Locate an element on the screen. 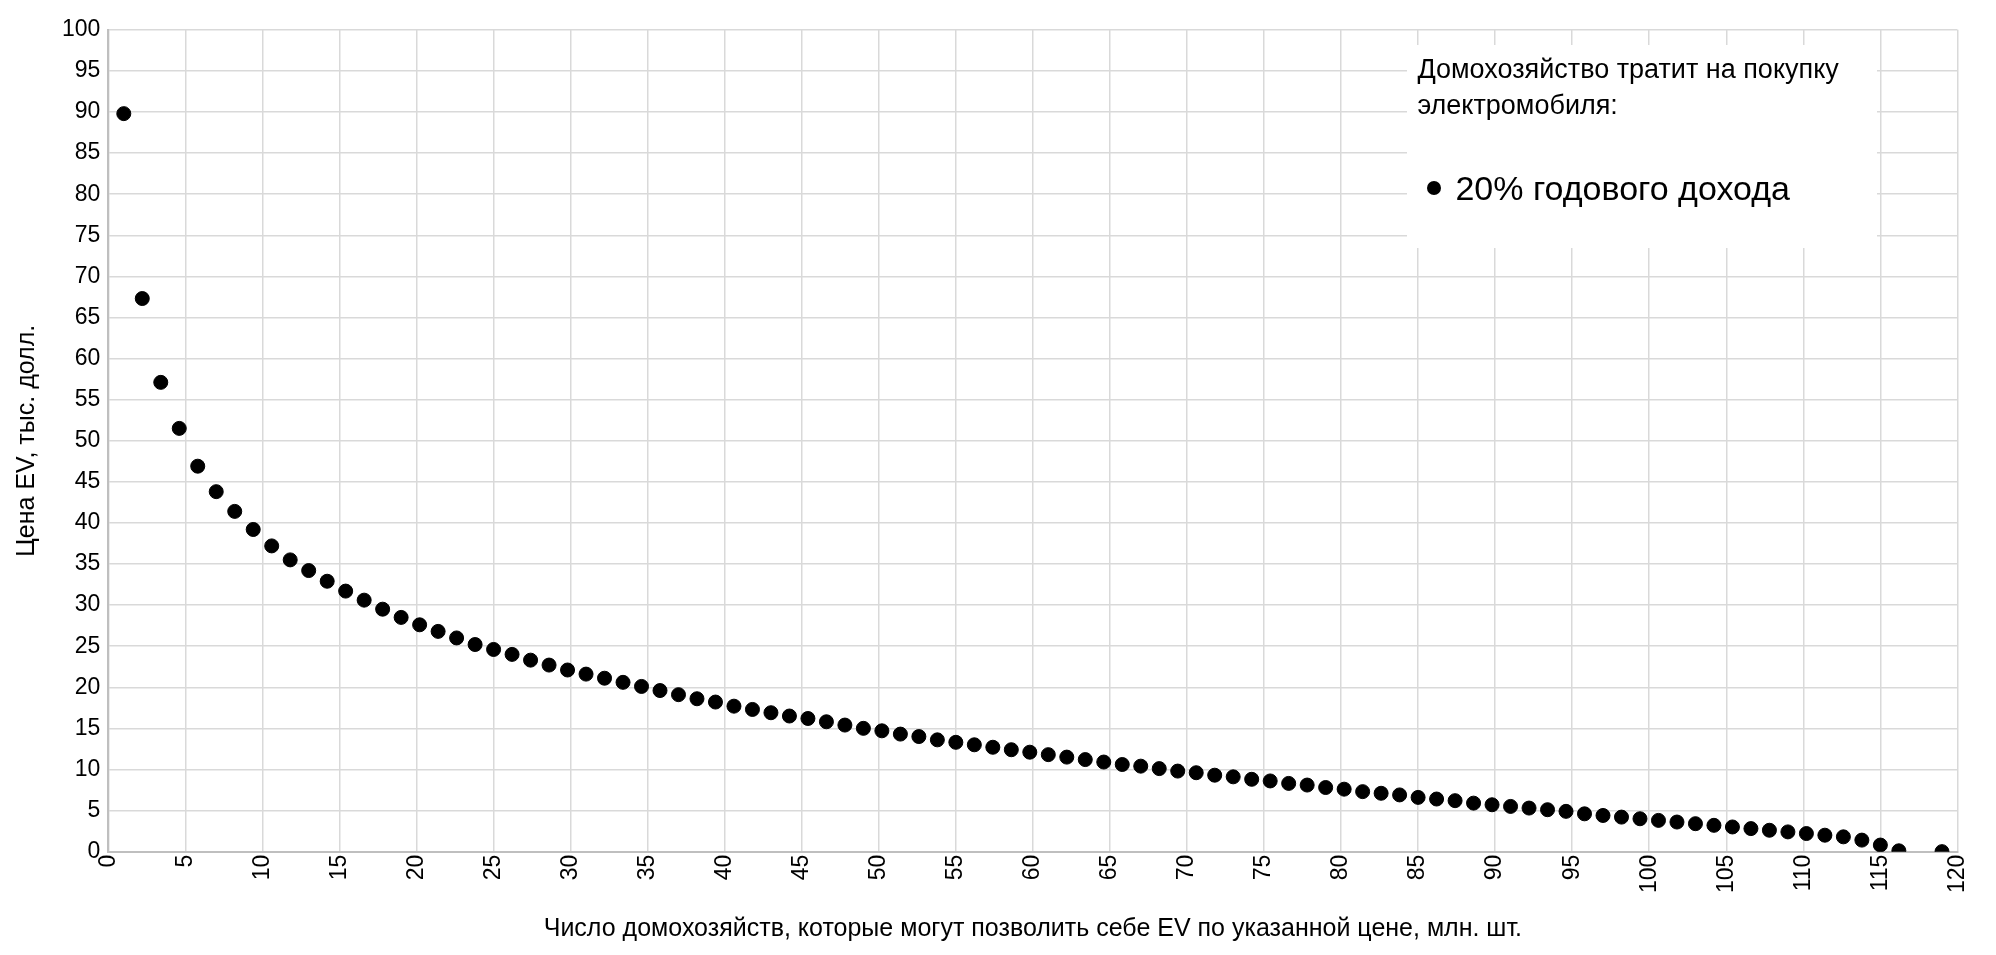 The width and height of the screenshot is (1996, 955). x-tick-label: 5 is located at coordinates (183, 861).